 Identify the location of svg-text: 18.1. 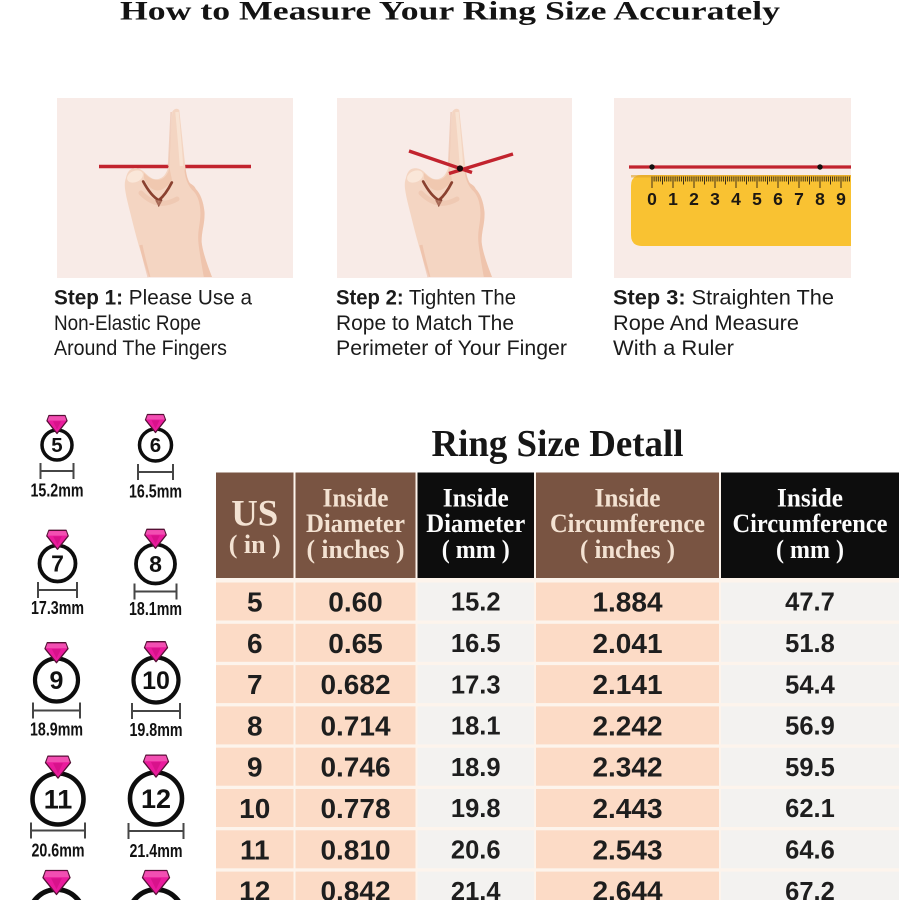
(476, 727).